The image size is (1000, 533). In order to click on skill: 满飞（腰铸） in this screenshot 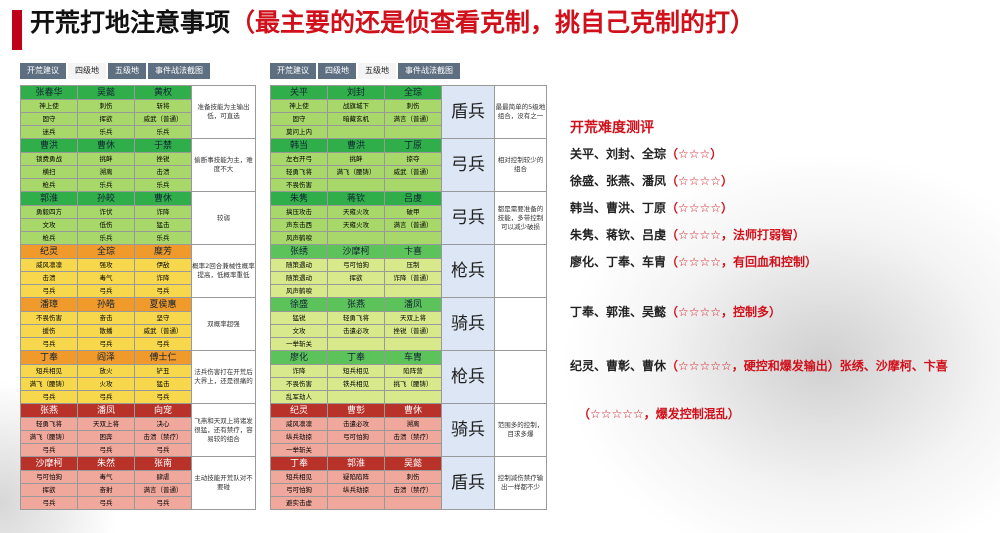, I will do `click(49, 437)`.